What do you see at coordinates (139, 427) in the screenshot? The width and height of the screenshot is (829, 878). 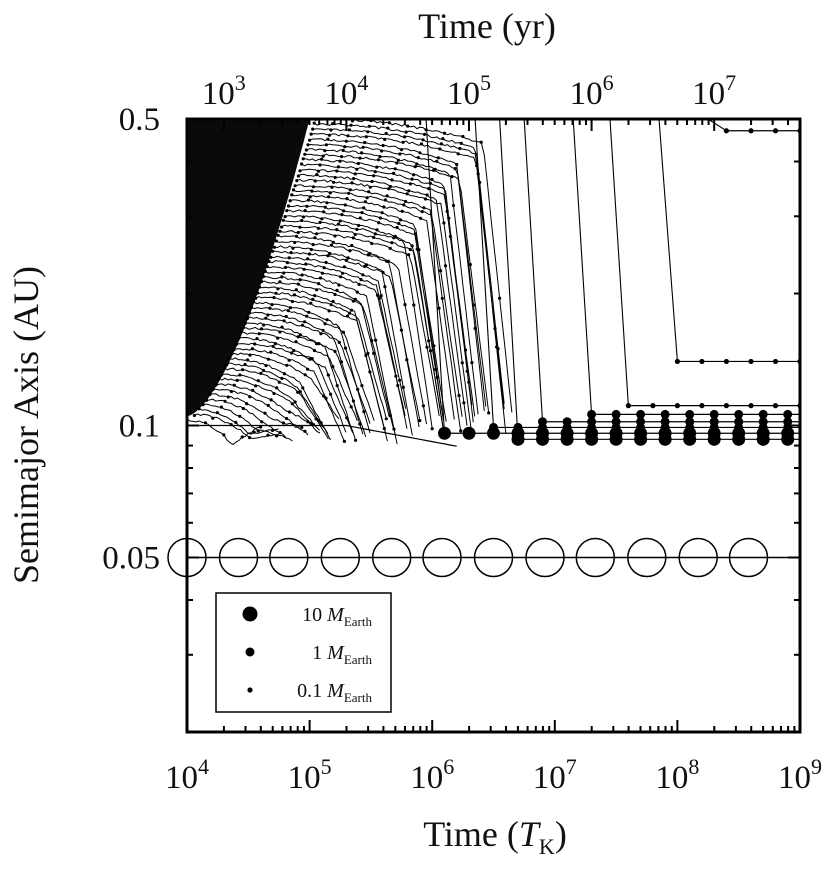 I see `y-tick-label: 0.1` at bounding box center [139, 427].